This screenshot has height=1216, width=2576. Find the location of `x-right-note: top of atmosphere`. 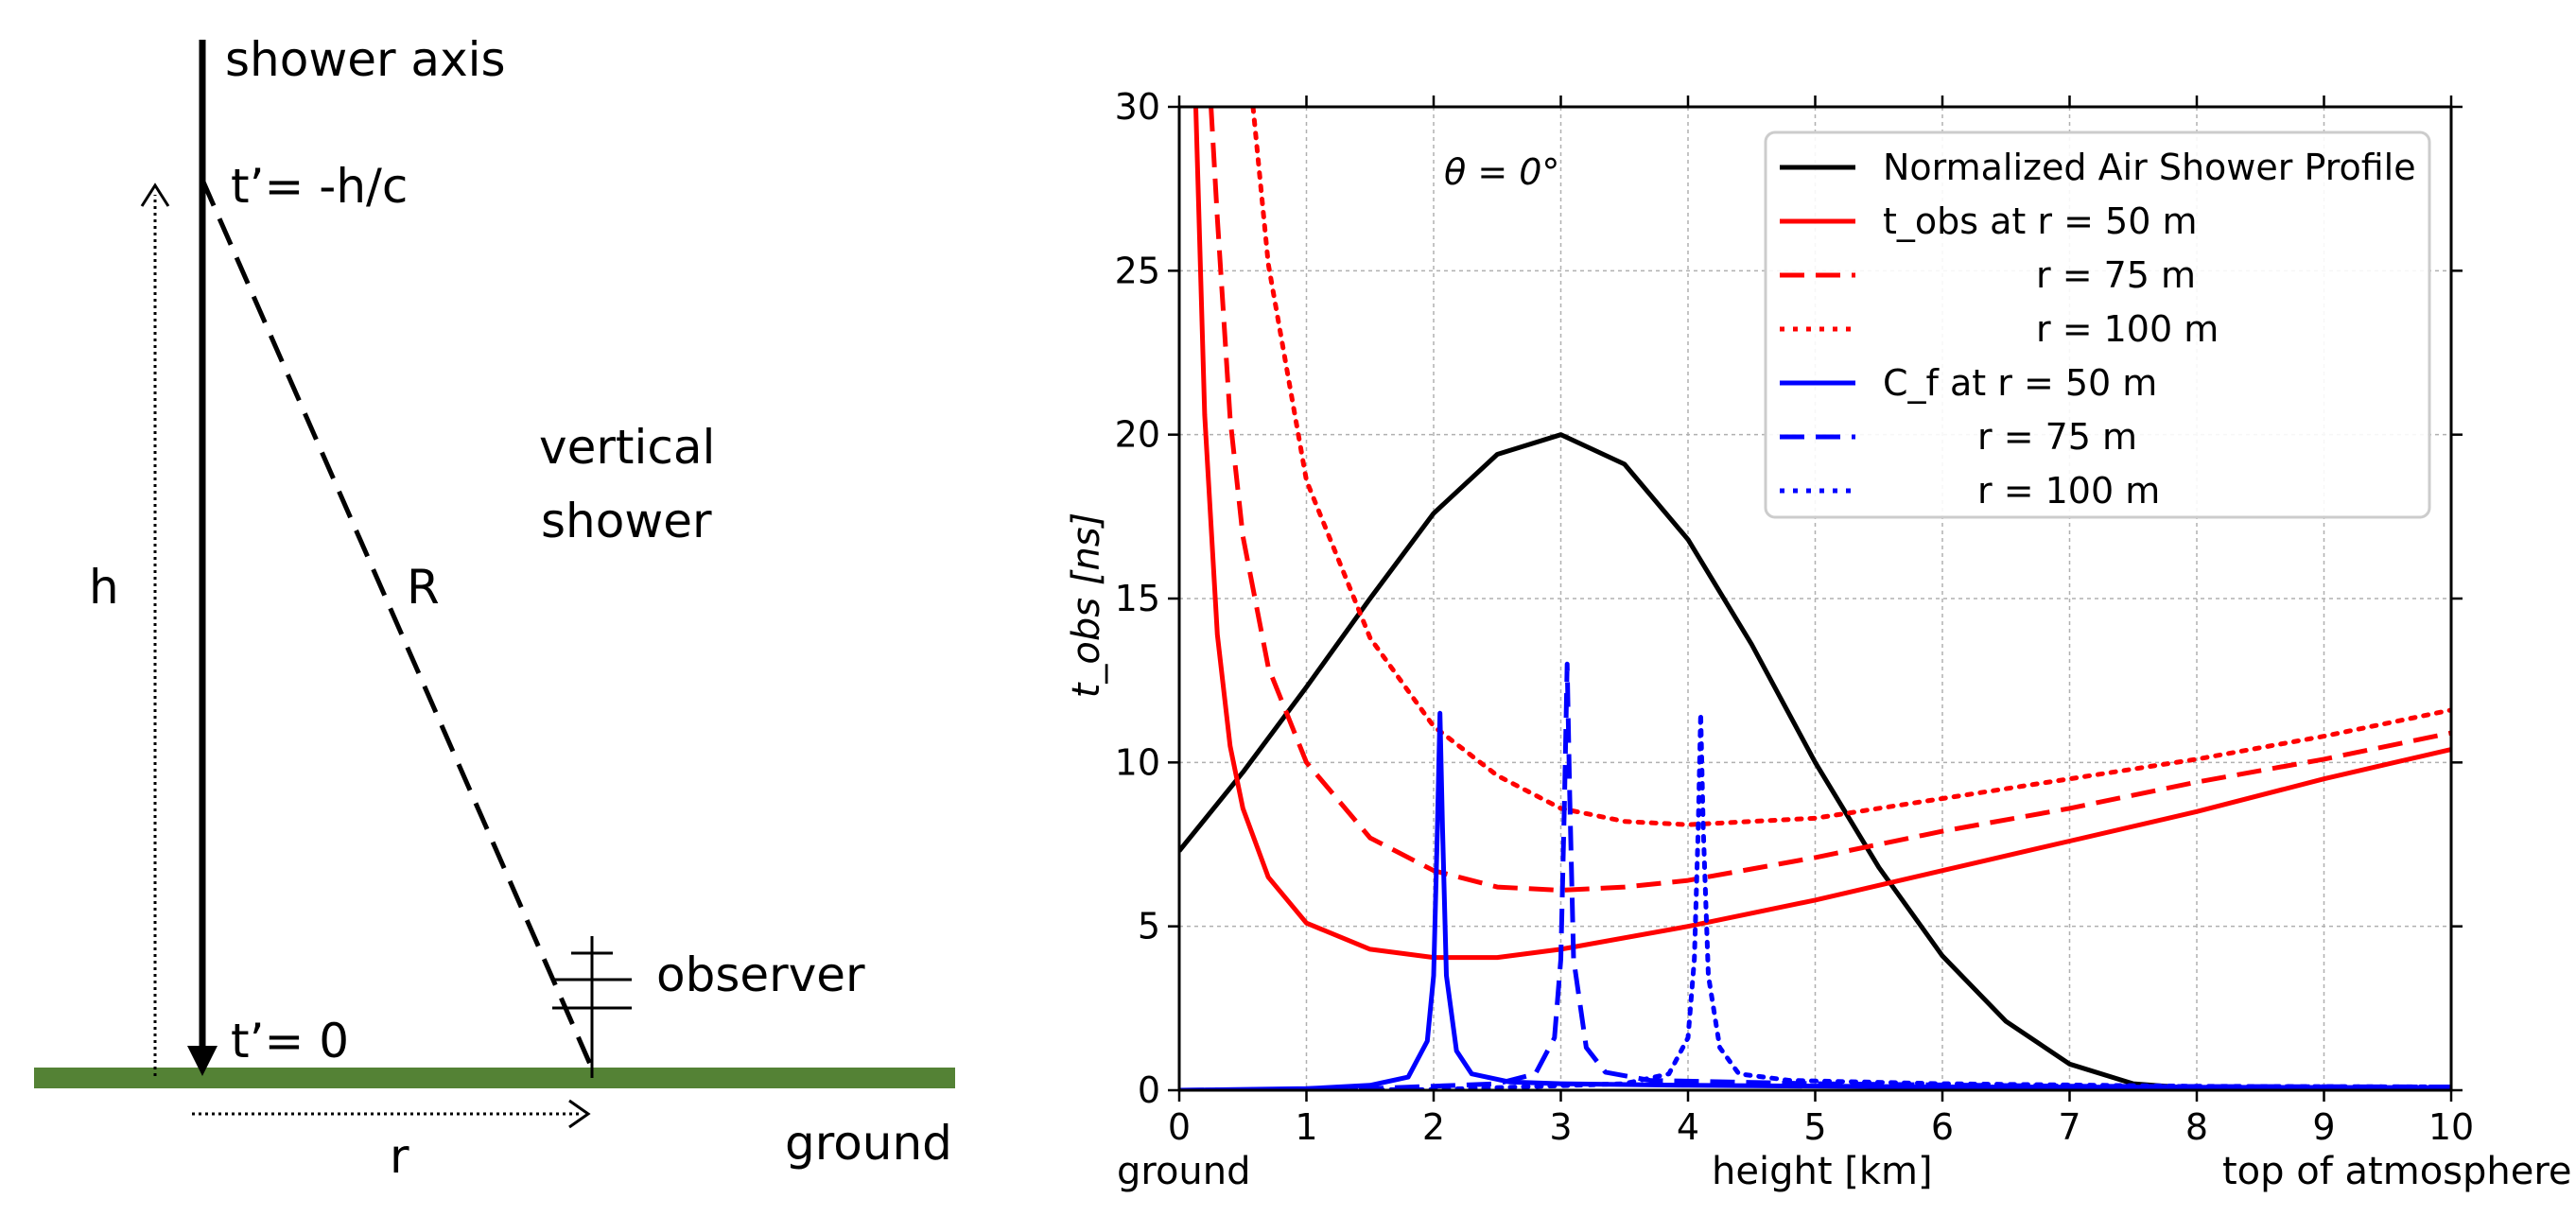

x-right-note: top of atmosphere is located at coordinates (2397, 1171).